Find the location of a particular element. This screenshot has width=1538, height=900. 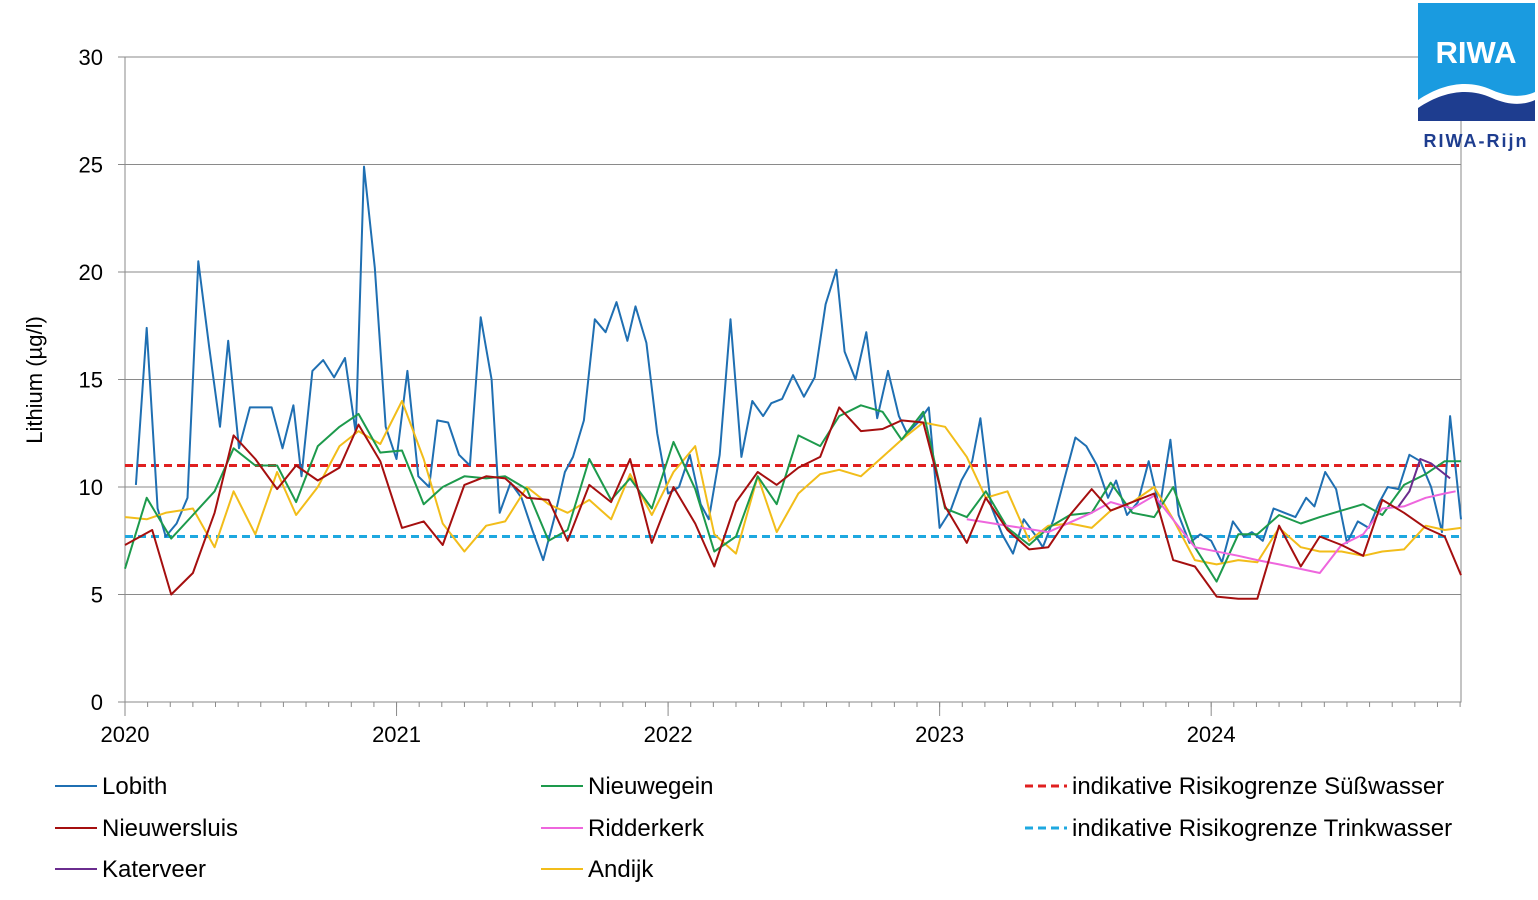

legend-label-lobith: Lobith is located at coordinates (134, 786).